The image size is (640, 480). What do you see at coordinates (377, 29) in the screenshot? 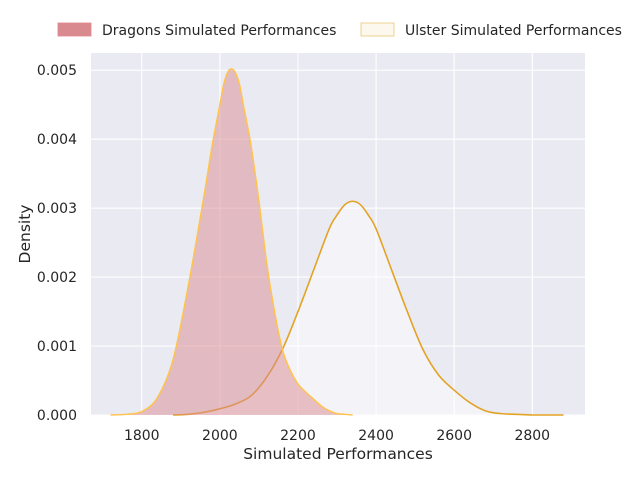
I see `legend-swatch-ulster` at bounding box center [377, 29].